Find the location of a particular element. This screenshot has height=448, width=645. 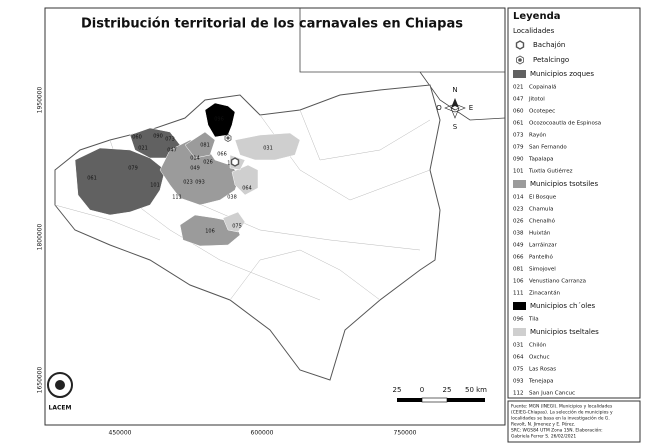

legend-code: 047 is located at coordinates (518, 100).